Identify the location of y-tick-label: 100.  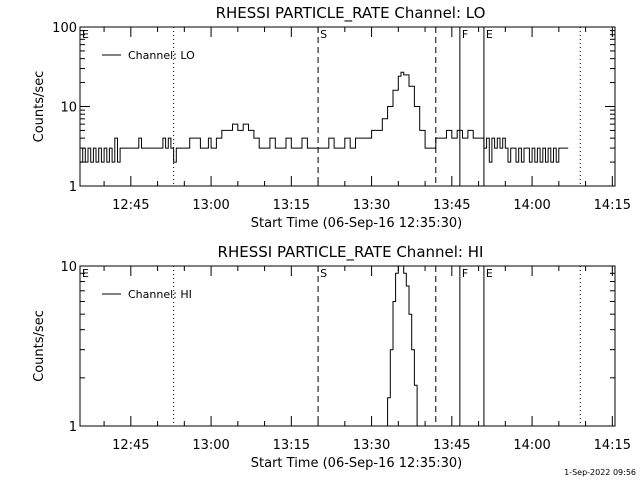
(64, 28).